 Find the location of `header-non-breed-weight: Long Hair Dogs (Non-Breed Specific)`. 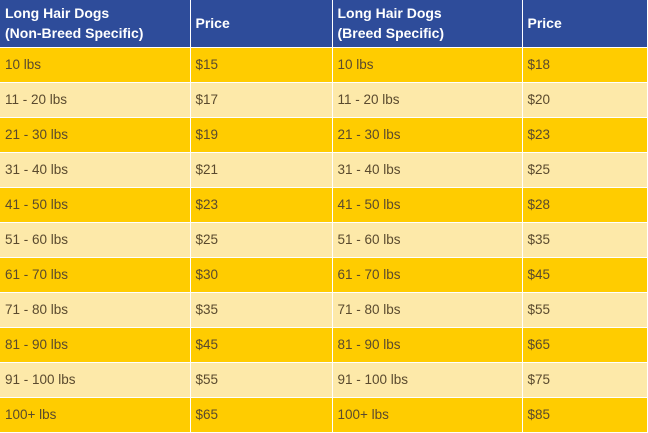

header-non-breed-weight: Long Hair Dogs (Non-Breed Specific) is located at coordinates (95, 23).